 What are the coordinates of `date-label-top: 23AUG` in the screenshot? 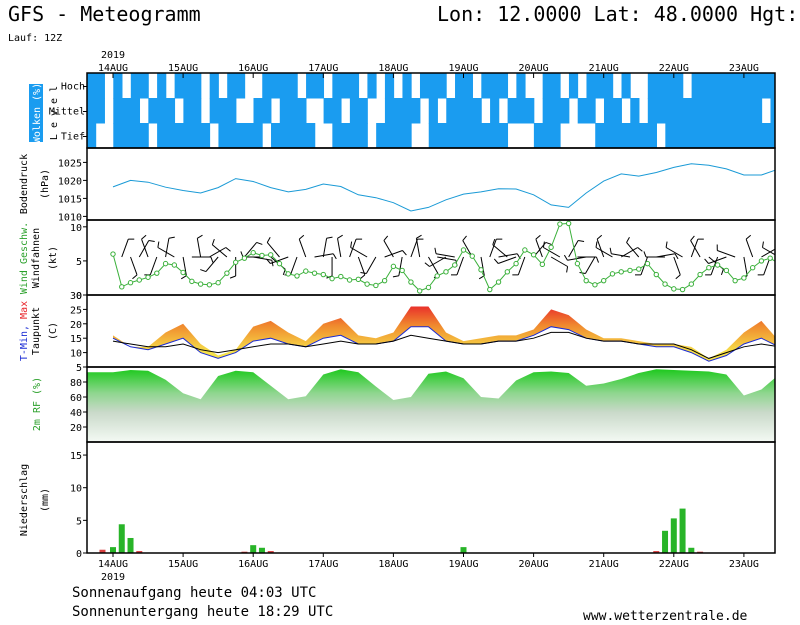 It's located at (744, 68).